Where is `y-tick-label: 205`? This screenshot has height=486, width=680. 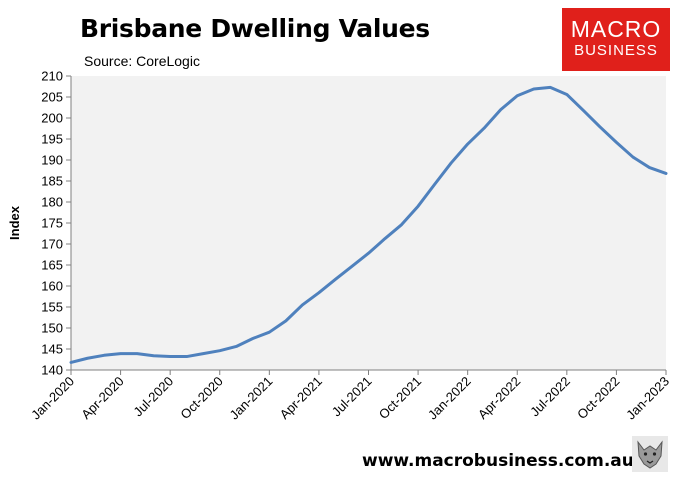 y-tick-label: 205 is located at coordinates (52, 97).